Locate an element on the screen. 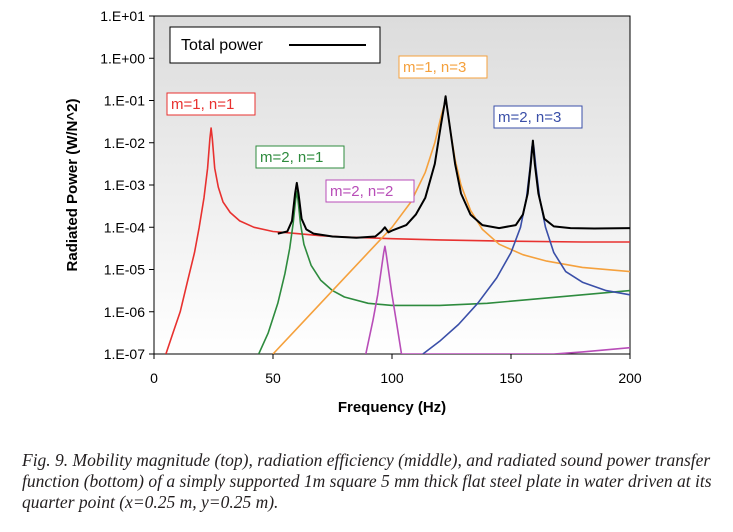 This screenshot has height=532, width=733. annotation-m-1-n-1: m=1, n=1 is located at coordinates (211, 104).